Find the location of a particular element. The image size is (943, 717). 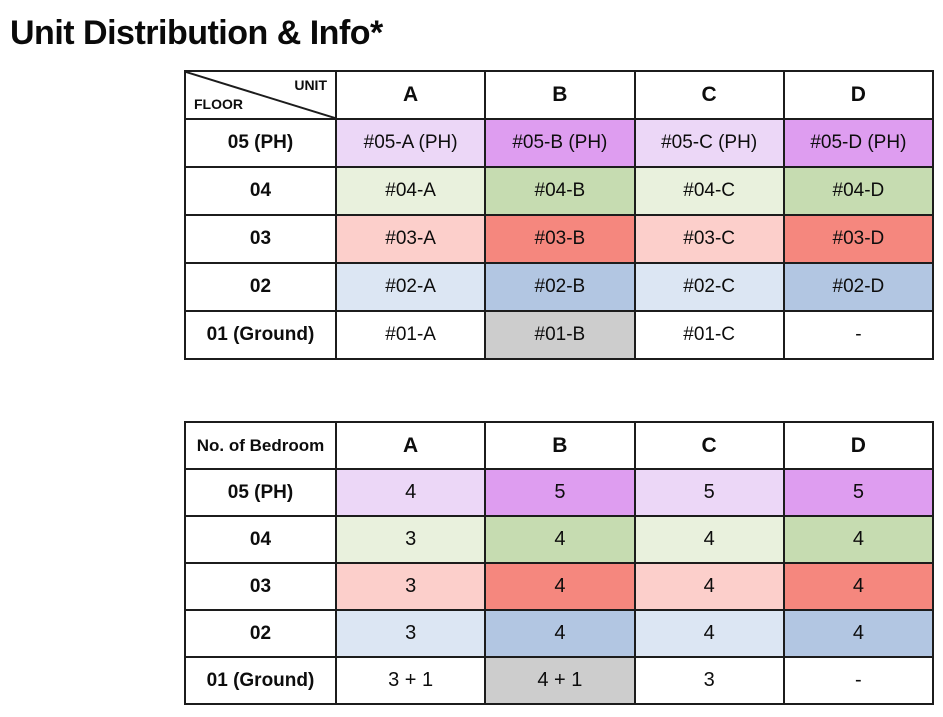

table-row: 03 3 4 4 4 is located at coordinates (559, 586).